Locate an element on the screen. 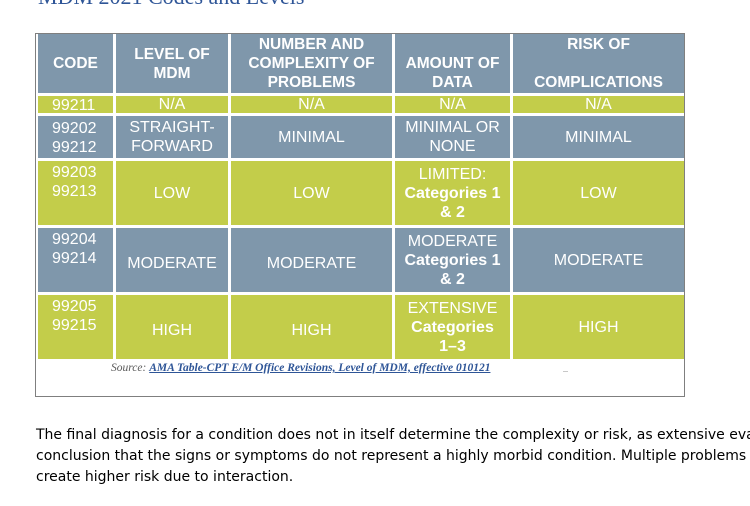  paragraph-line: create higher risk due to interaction. is located at coordinates (165, 477).